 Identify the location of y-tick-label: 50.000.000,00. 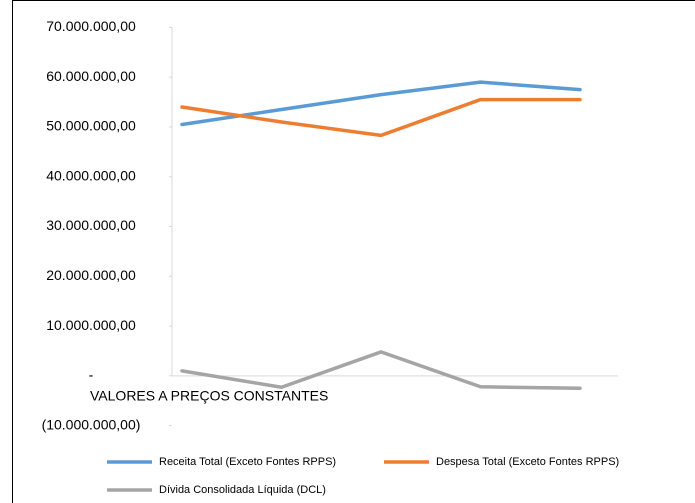
(91, 126).